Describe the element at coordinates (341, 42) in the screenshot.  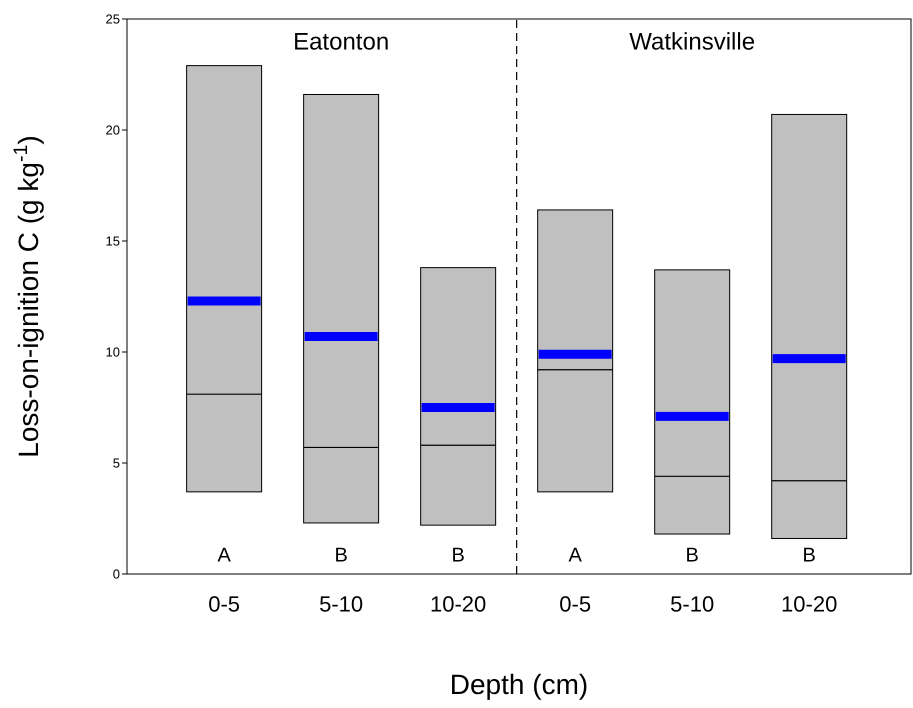
I see `annotation: Eatonton` at that location.